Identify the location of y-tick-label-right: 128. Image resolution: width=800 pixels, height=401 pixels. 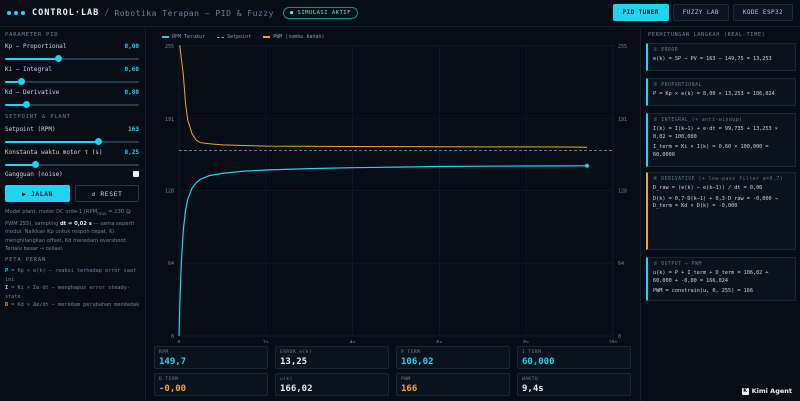
(622, 191).